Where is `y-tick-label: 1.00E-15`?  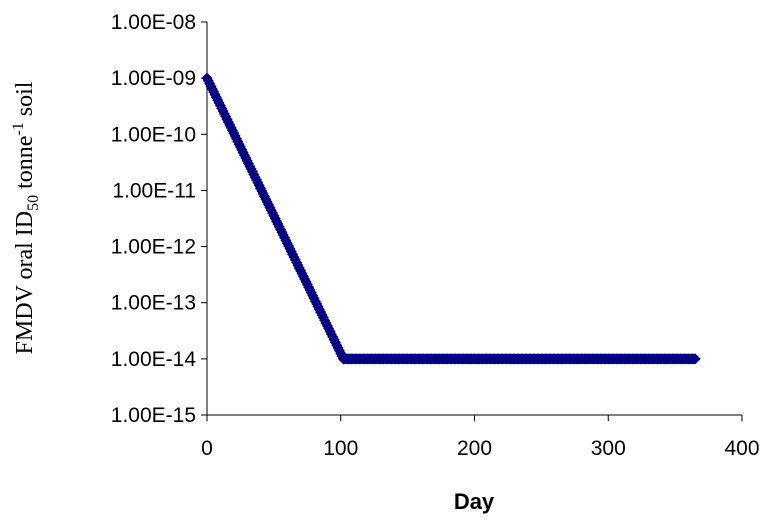 y-tick-label: 1.00E-15 is located at coordinates (153, 415).